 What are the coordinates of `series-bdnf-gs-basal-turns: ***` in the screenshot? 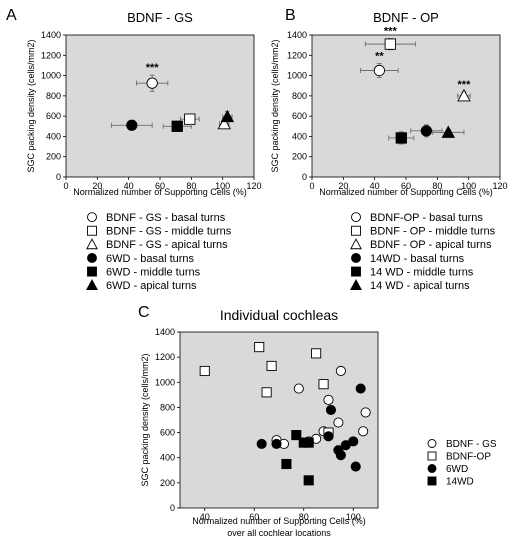 It's located at (152, 77).